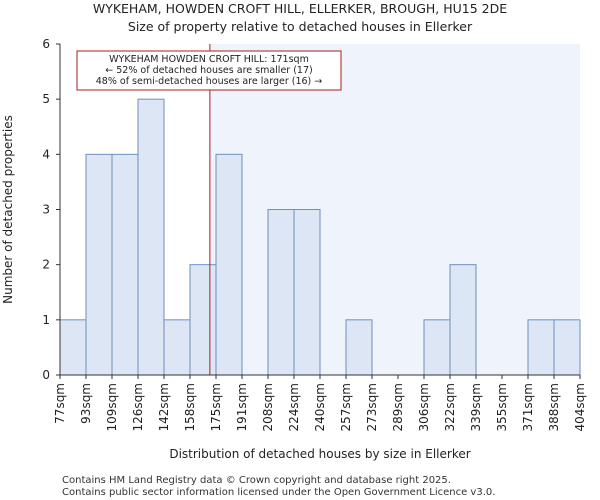 This screenshot has height=500, width=600. I want to click on annotation-border, so click(209, 70).